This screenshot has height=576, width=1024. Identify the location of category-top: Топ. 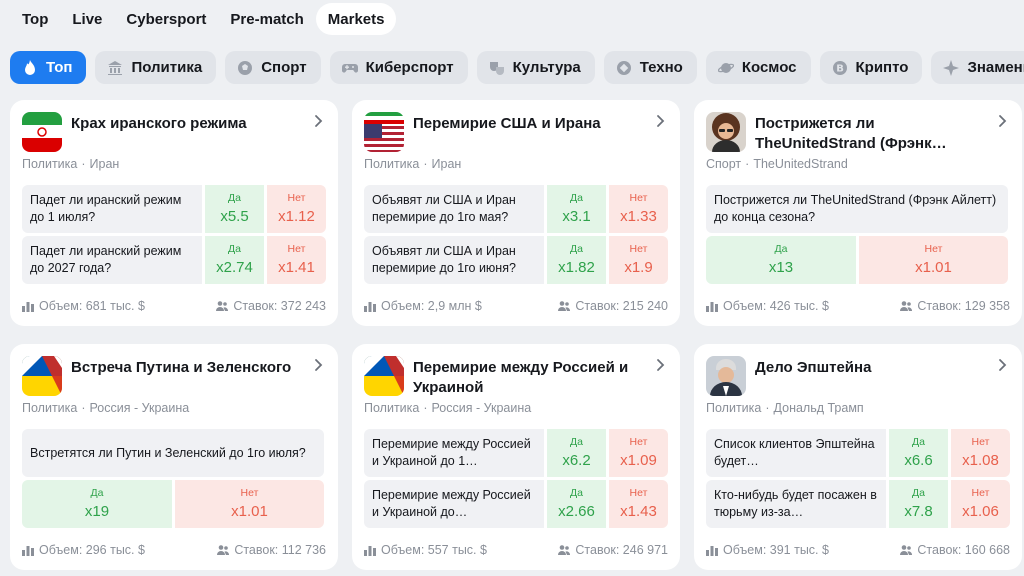
(48, 67).